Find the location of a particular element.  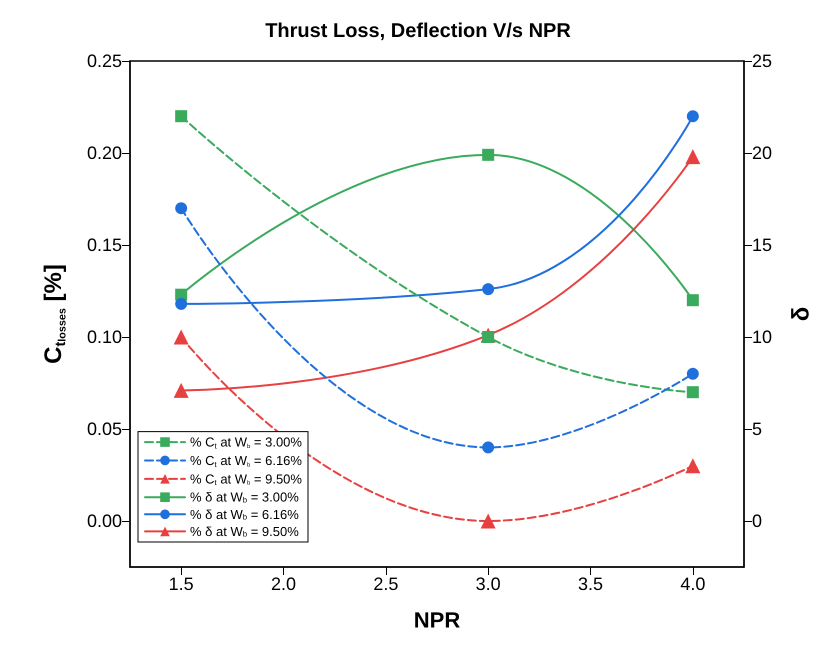

y2-axis-title: δ is located at coordinates (801, 314).